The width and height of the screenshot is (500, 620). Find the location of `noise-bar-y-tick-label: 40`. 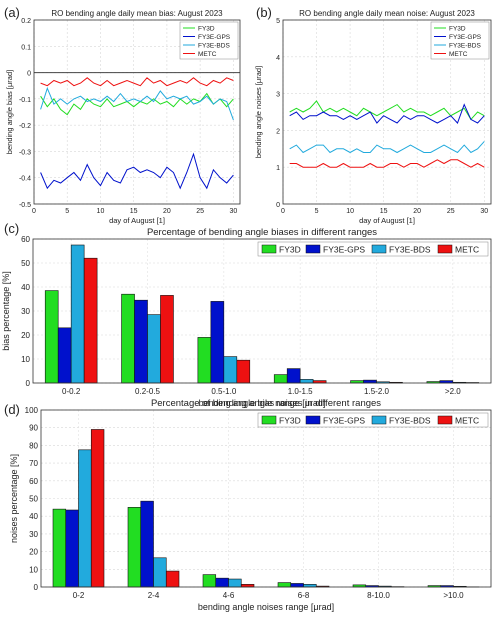

noise-bar-y-tick-label: 40 is located at coordinates (33, 516).